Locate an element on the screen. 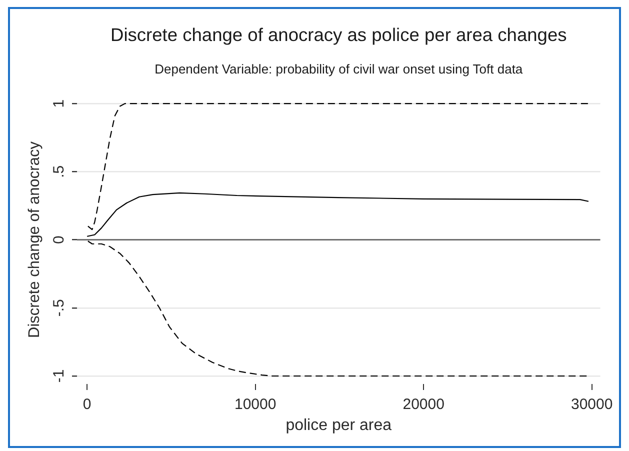  x-tick-label: 30000 is located at coordinates (591, 405).